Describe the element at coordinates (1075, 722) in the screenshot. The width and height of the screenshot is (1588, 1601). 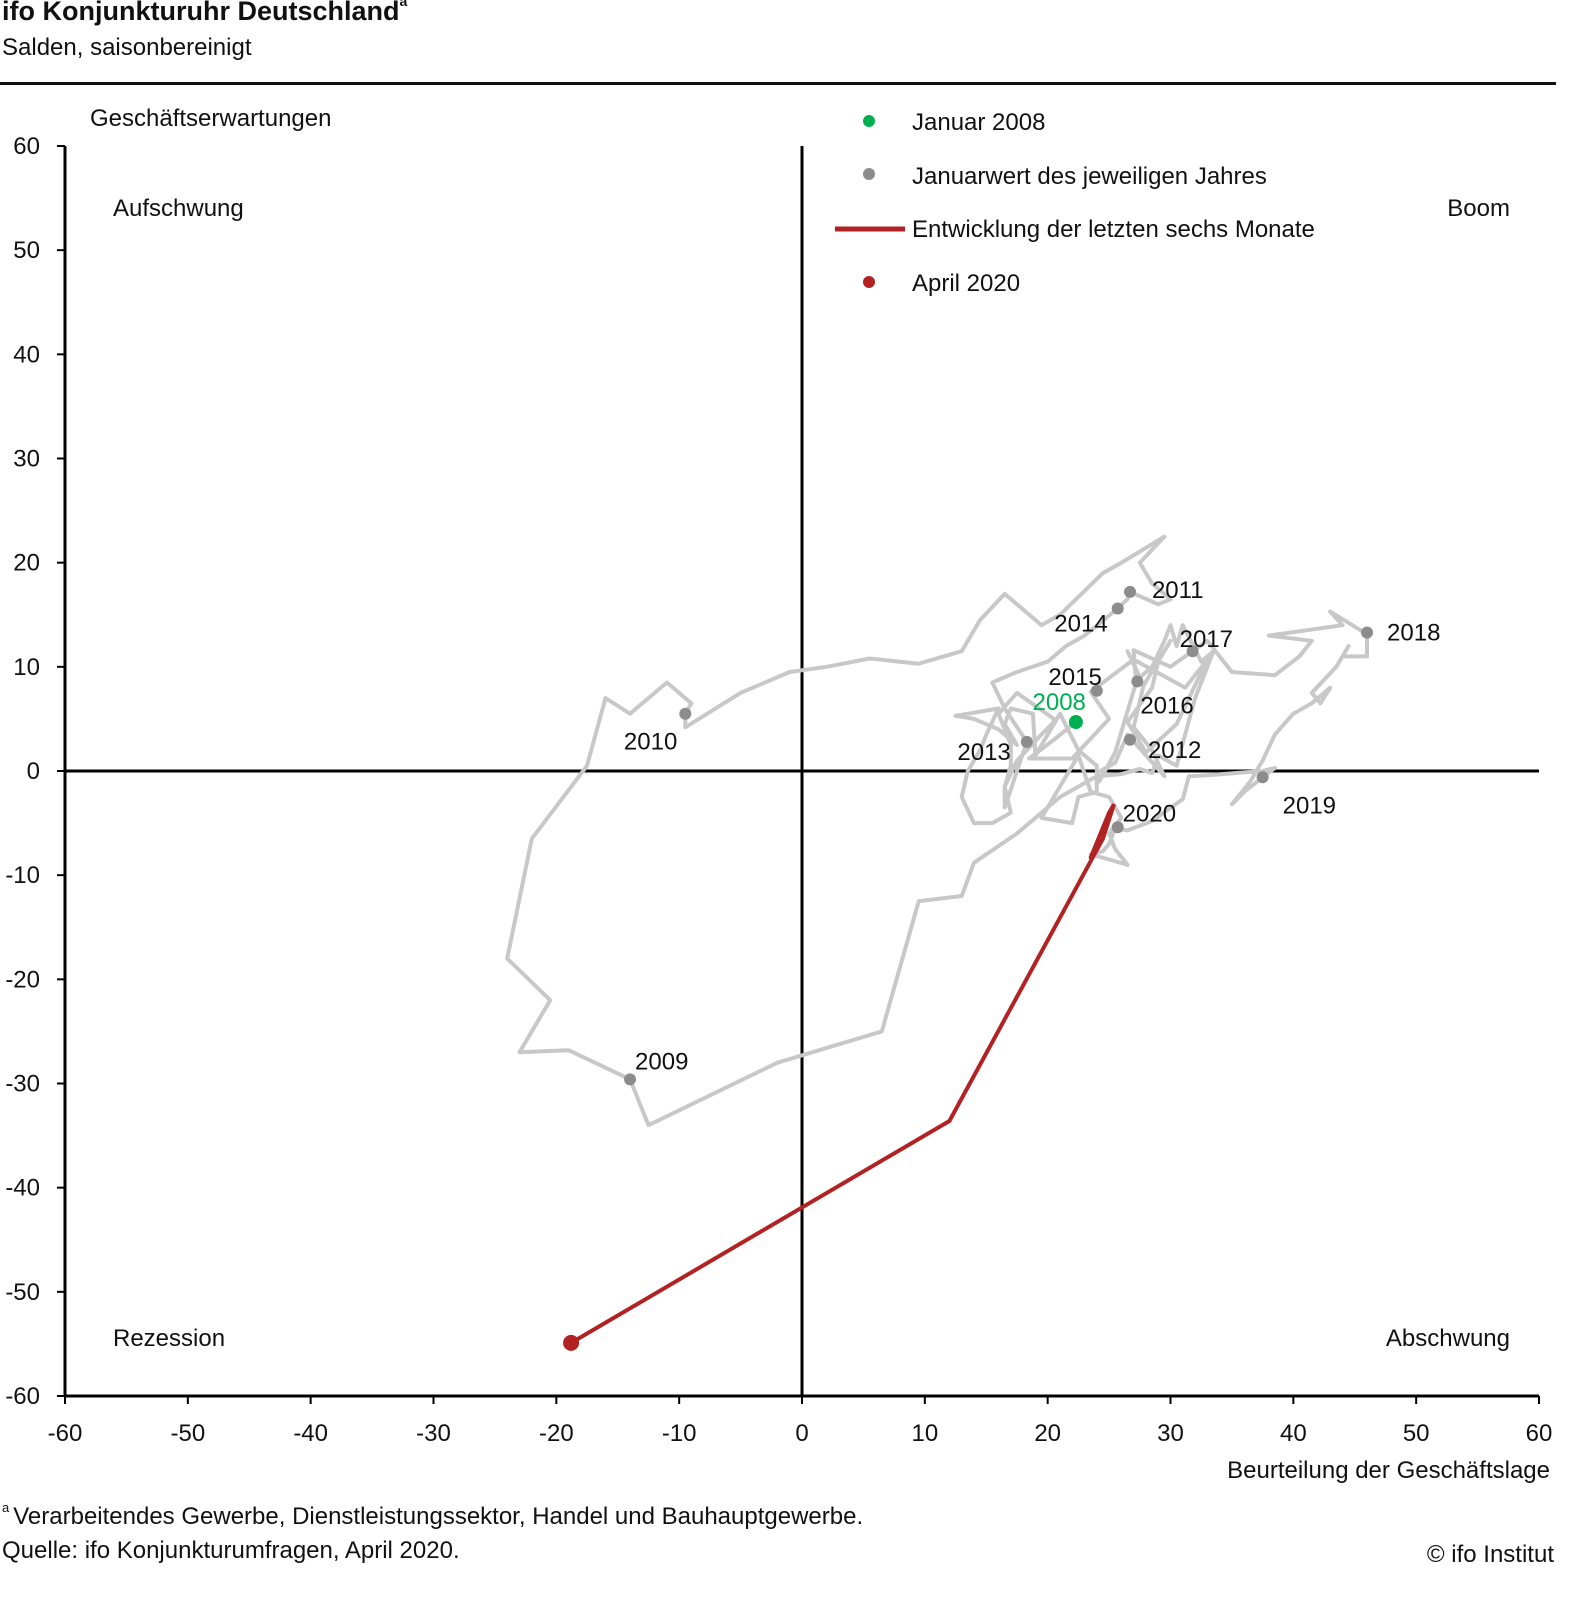
I see `start-point` at that location.